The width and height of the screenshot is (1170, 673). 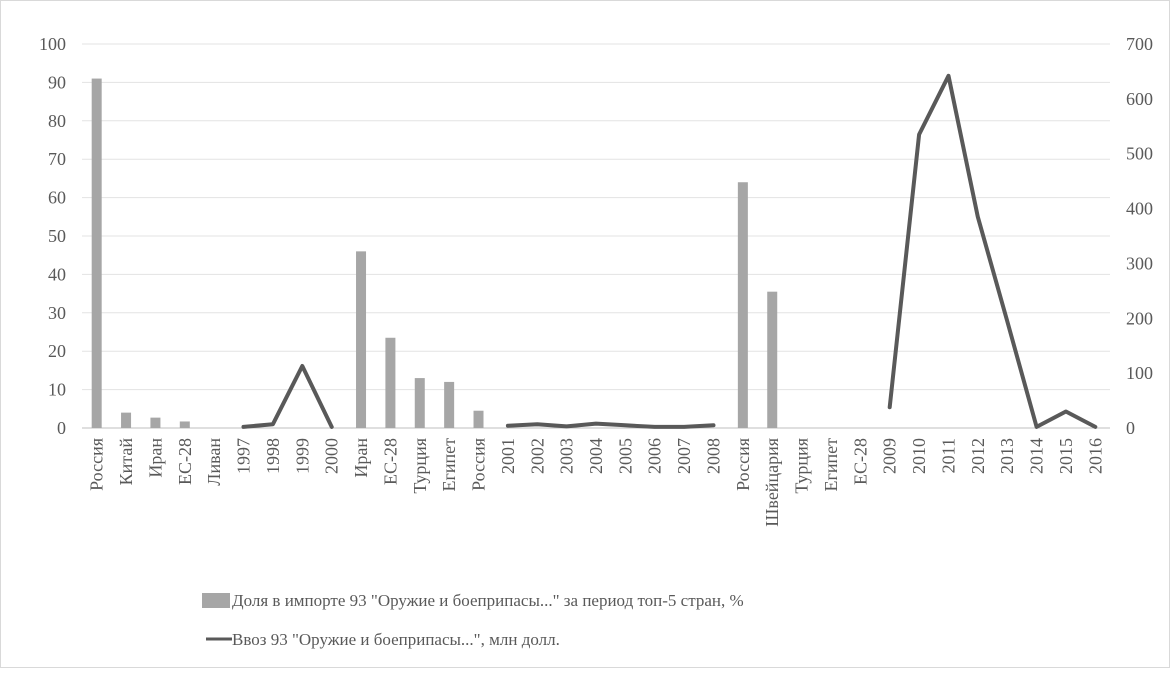 What do you see at coordinates (1007, 456) in the screenshot?
I see `category-label: 2013` at bounding box center [1007, 456].